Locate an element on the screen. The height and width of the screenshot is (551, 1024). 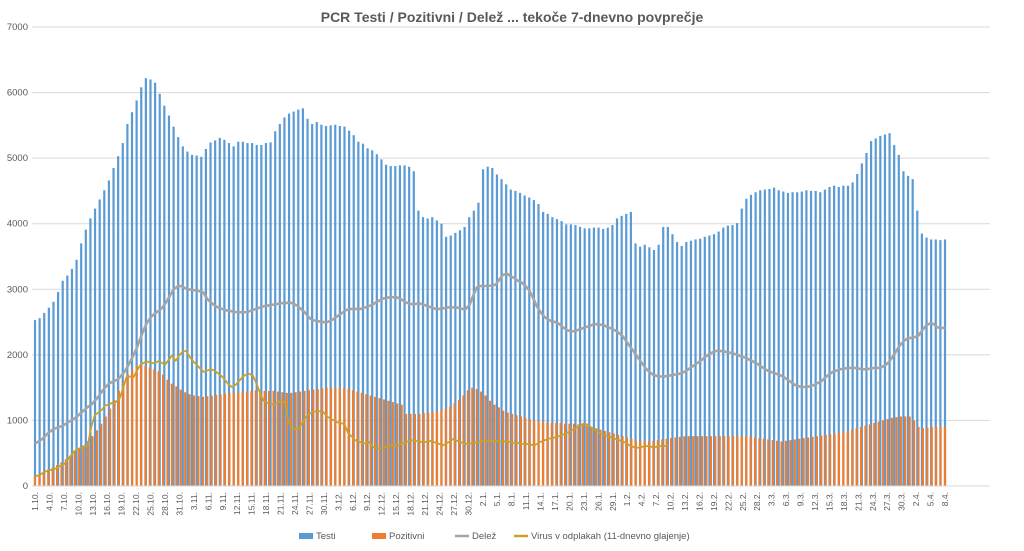
x-tick-label: 9.3. is located at coordinates (801, 499).